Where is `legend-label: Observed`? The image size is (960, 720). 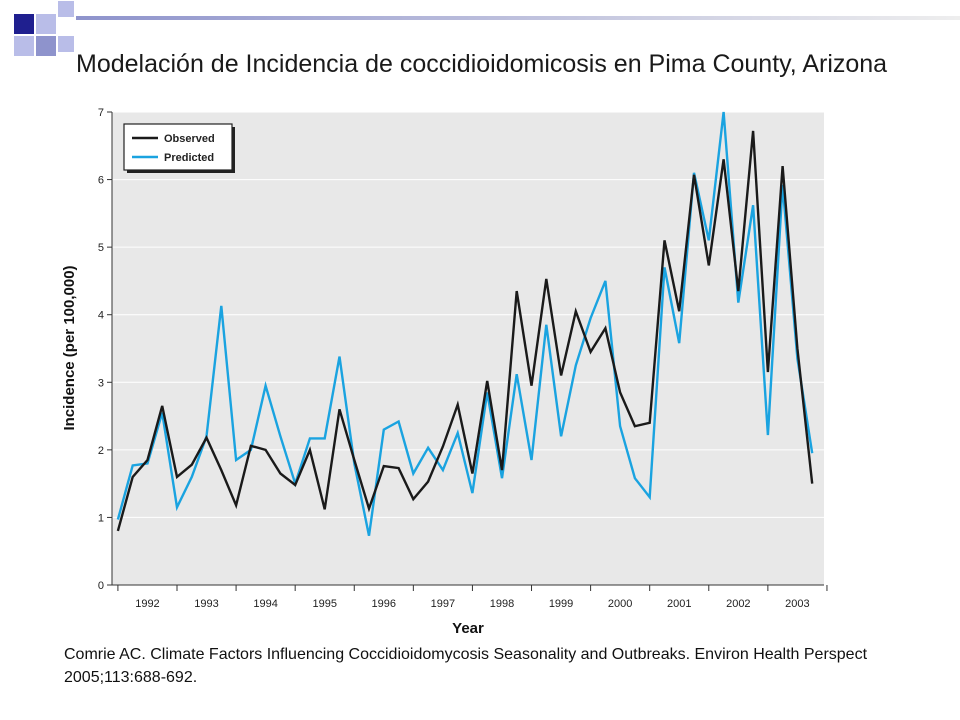 legend-label: Observed is located at coordinates (189, 139).